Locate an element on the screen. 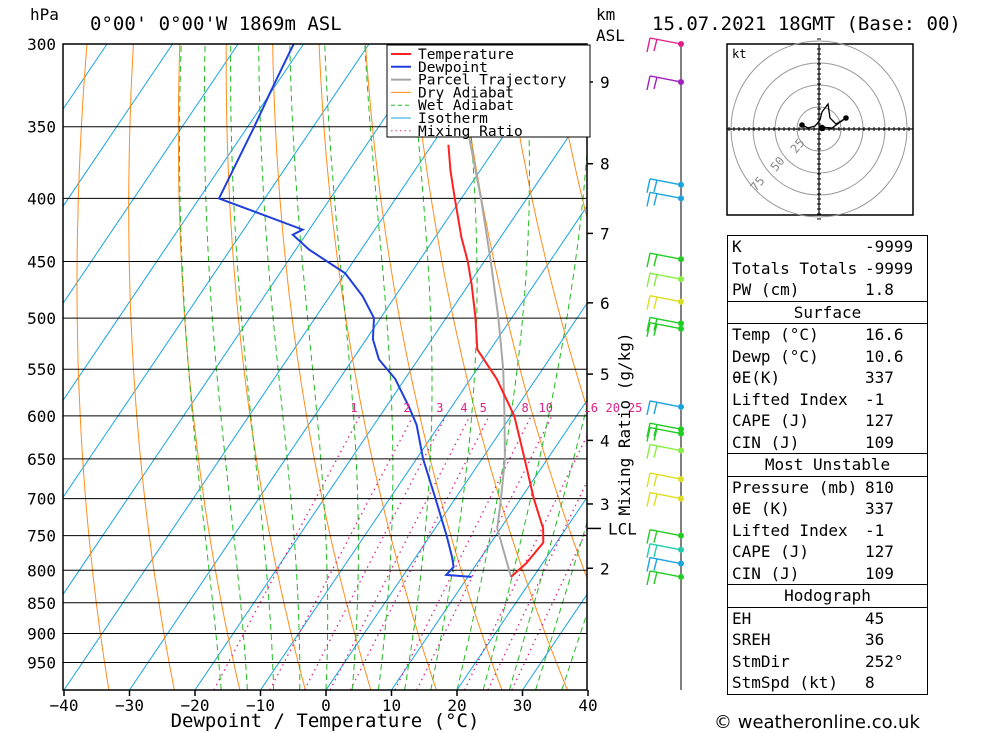 The image size is (1000, 733). mixing-ratio-line is located at coordinates (463, 552).